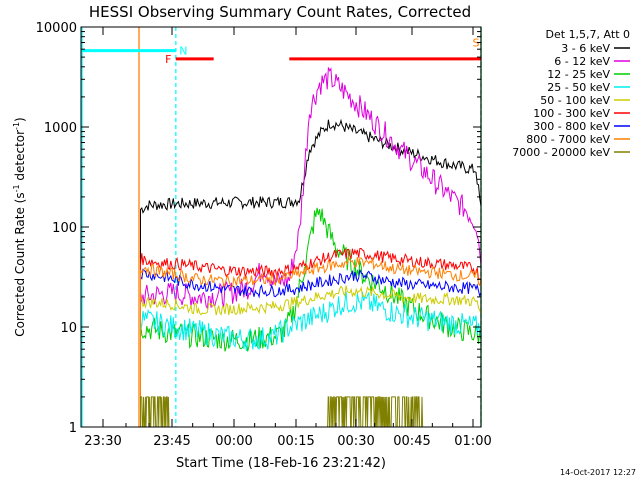 This screenshot has width=640, height=480. I want to click on x-tick-label-4: 00:30, so click(355, 441).